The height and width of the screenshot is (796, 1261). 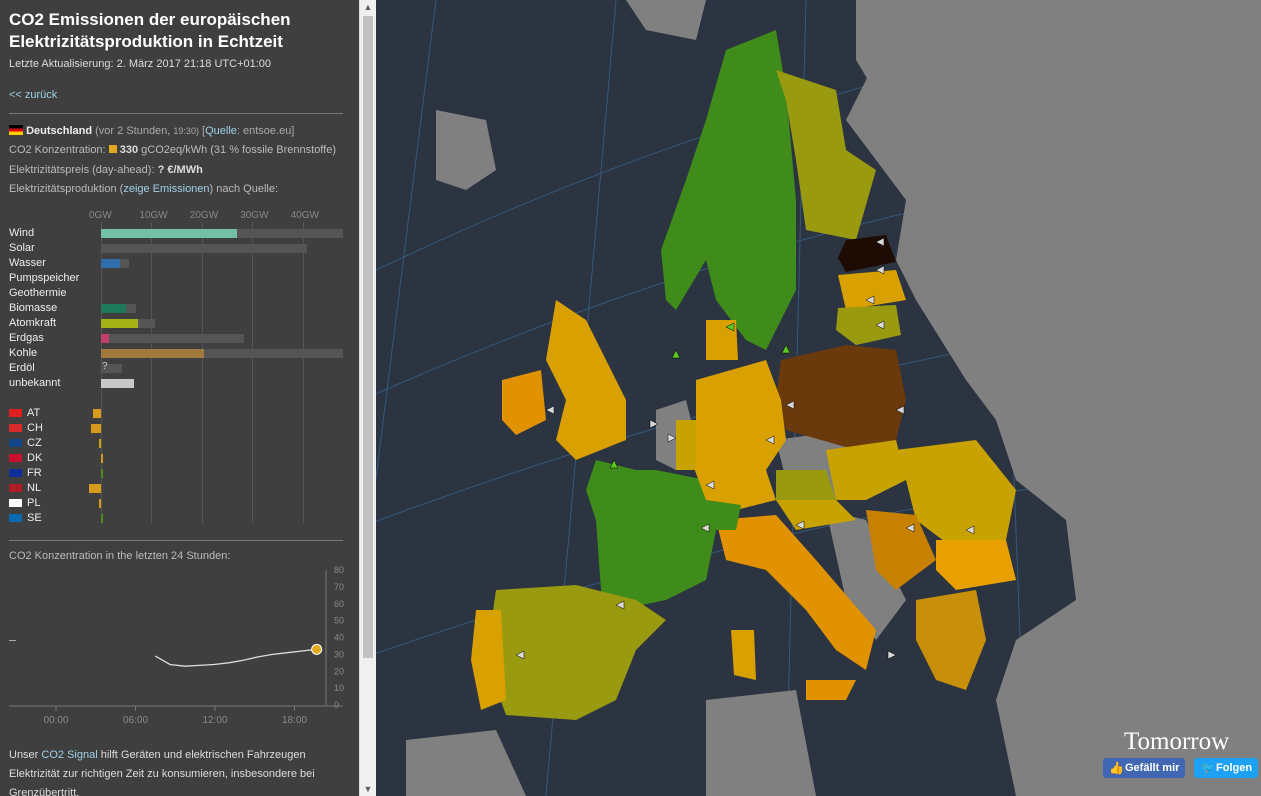 I want to click on current-value-marker, so click(x=317, y=649).